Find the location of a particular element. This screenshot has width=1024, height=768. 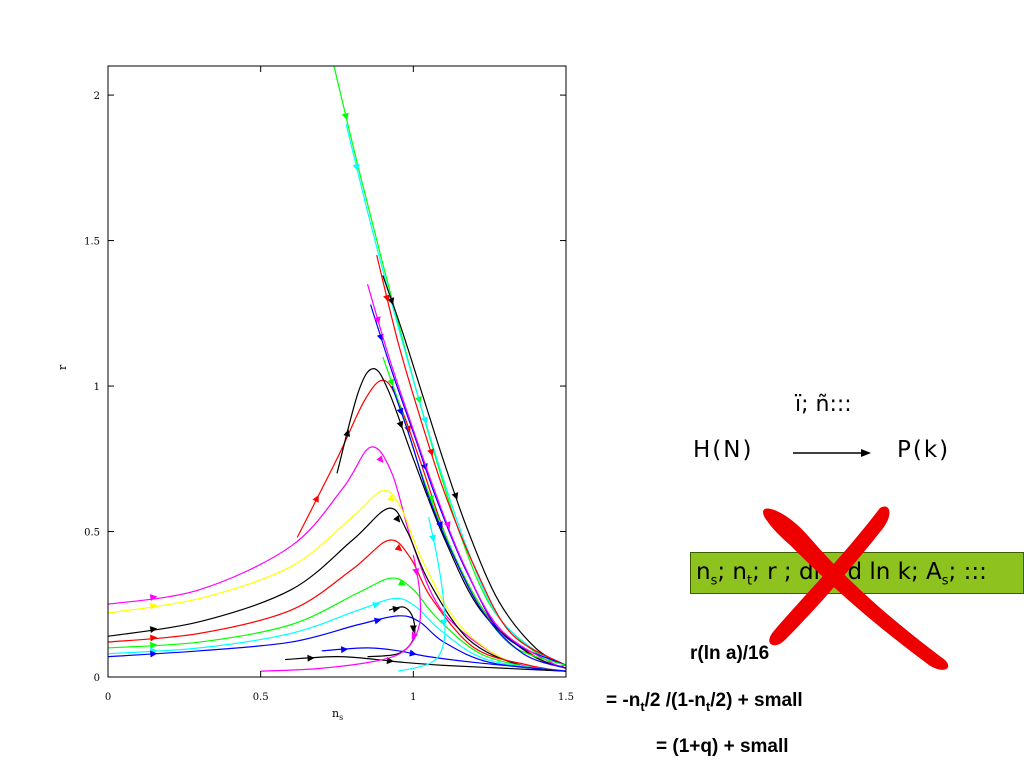

map-label: ï; ñ::: is located at coordinates (823, 404).